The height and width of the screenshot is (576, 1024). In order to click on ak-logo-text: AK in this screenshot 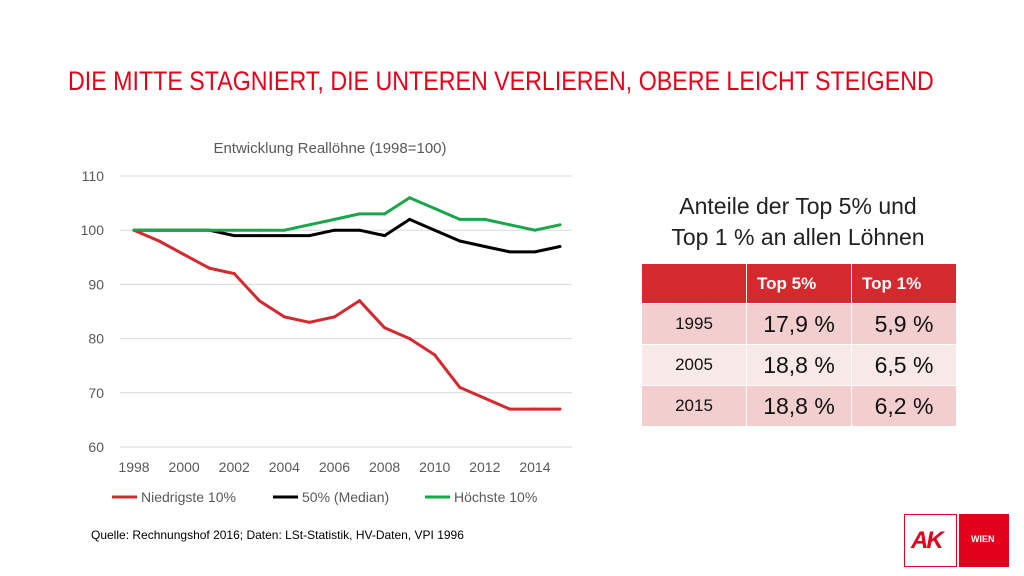, I will do `click(927, 540)`.